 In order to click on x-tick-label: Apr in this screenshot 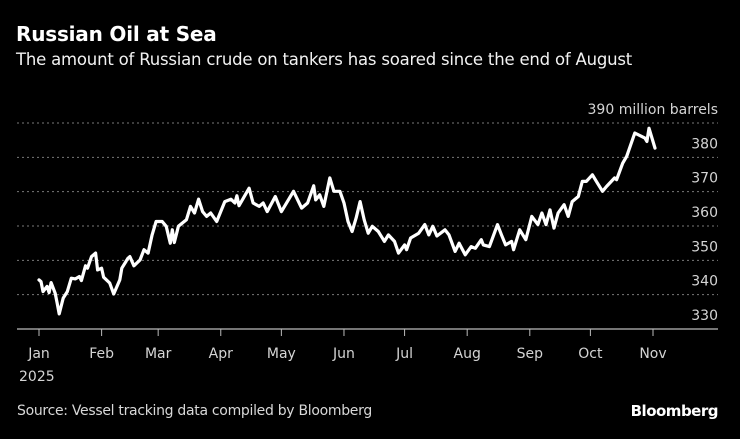, I will do `click(221, 354)`.